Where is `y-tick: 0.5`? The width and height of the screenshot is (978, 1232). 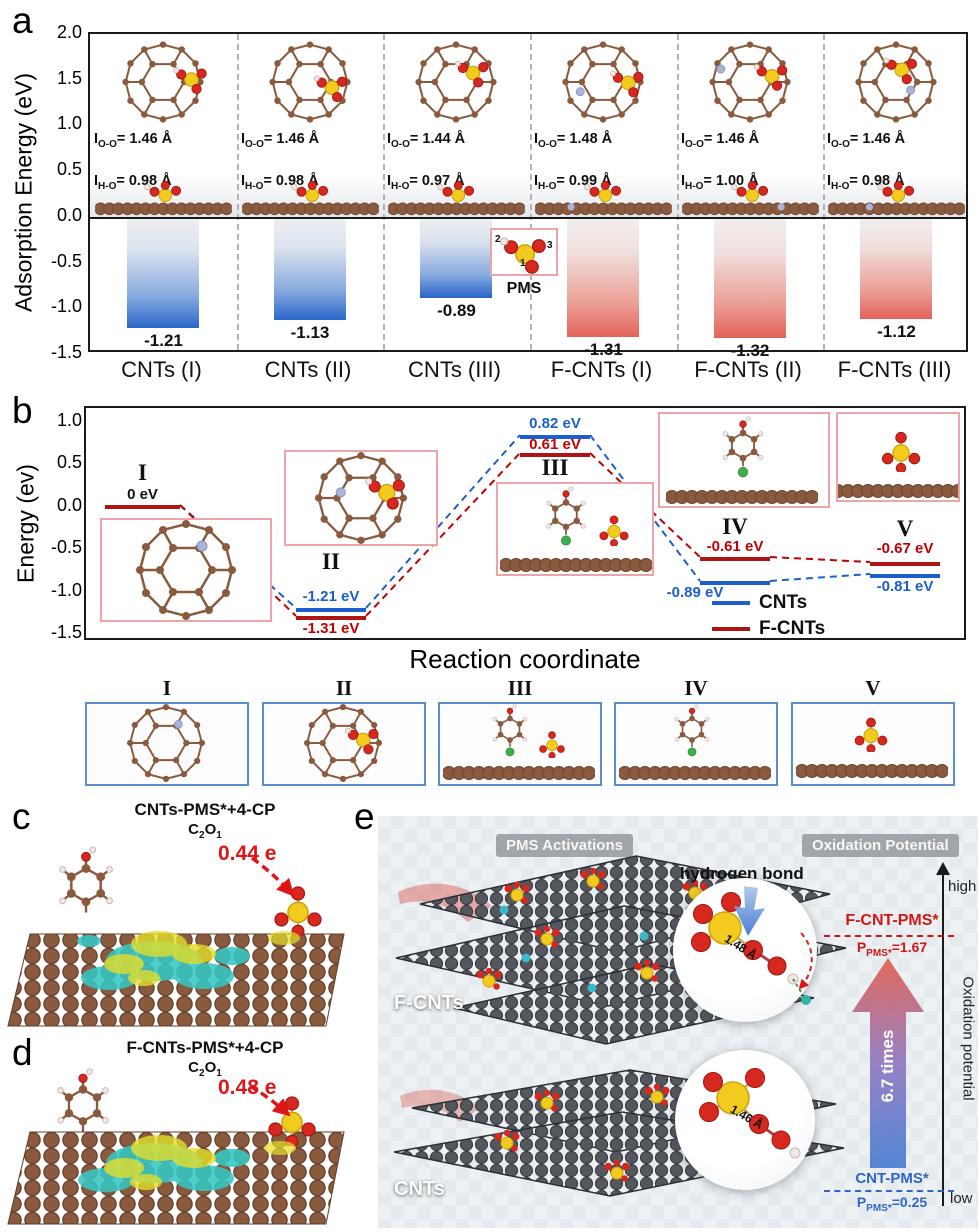 y-tick: 0.5 is located at coordinates (69, 462).